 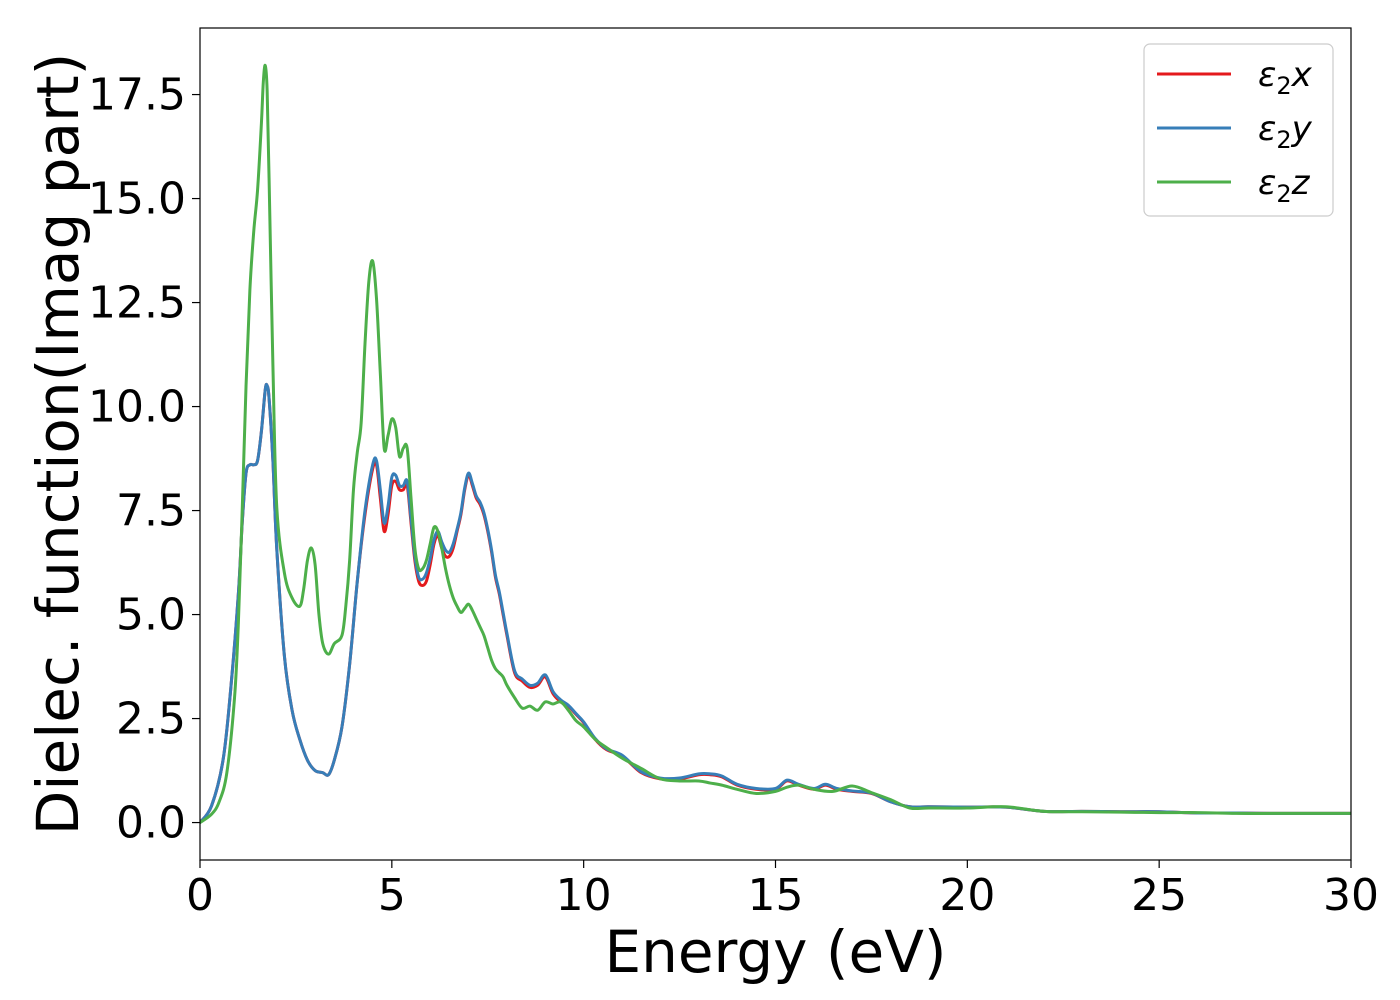 What do you see at coordinates (58, 444) in the screenshot?
I see `y-axis-label: Dielec. function(Imag part)` at bounding box center [58, 444].